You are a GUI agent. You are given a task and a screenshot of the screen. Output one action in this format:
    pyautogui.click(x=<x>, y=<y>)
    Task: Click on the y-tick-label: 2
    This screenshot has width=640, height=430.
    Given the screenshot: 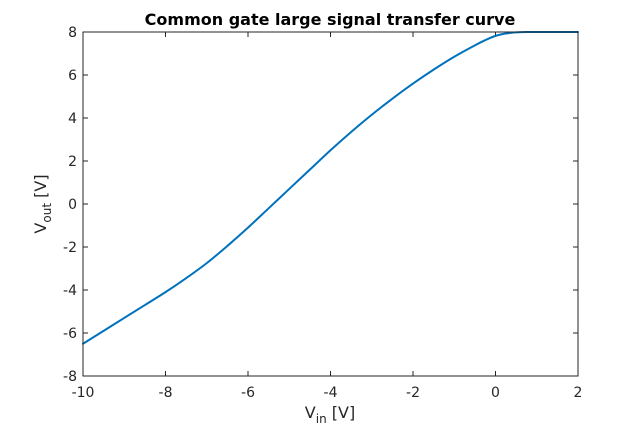 What is the action you would take?
    pyautogui.click(x=72, y=162)
    